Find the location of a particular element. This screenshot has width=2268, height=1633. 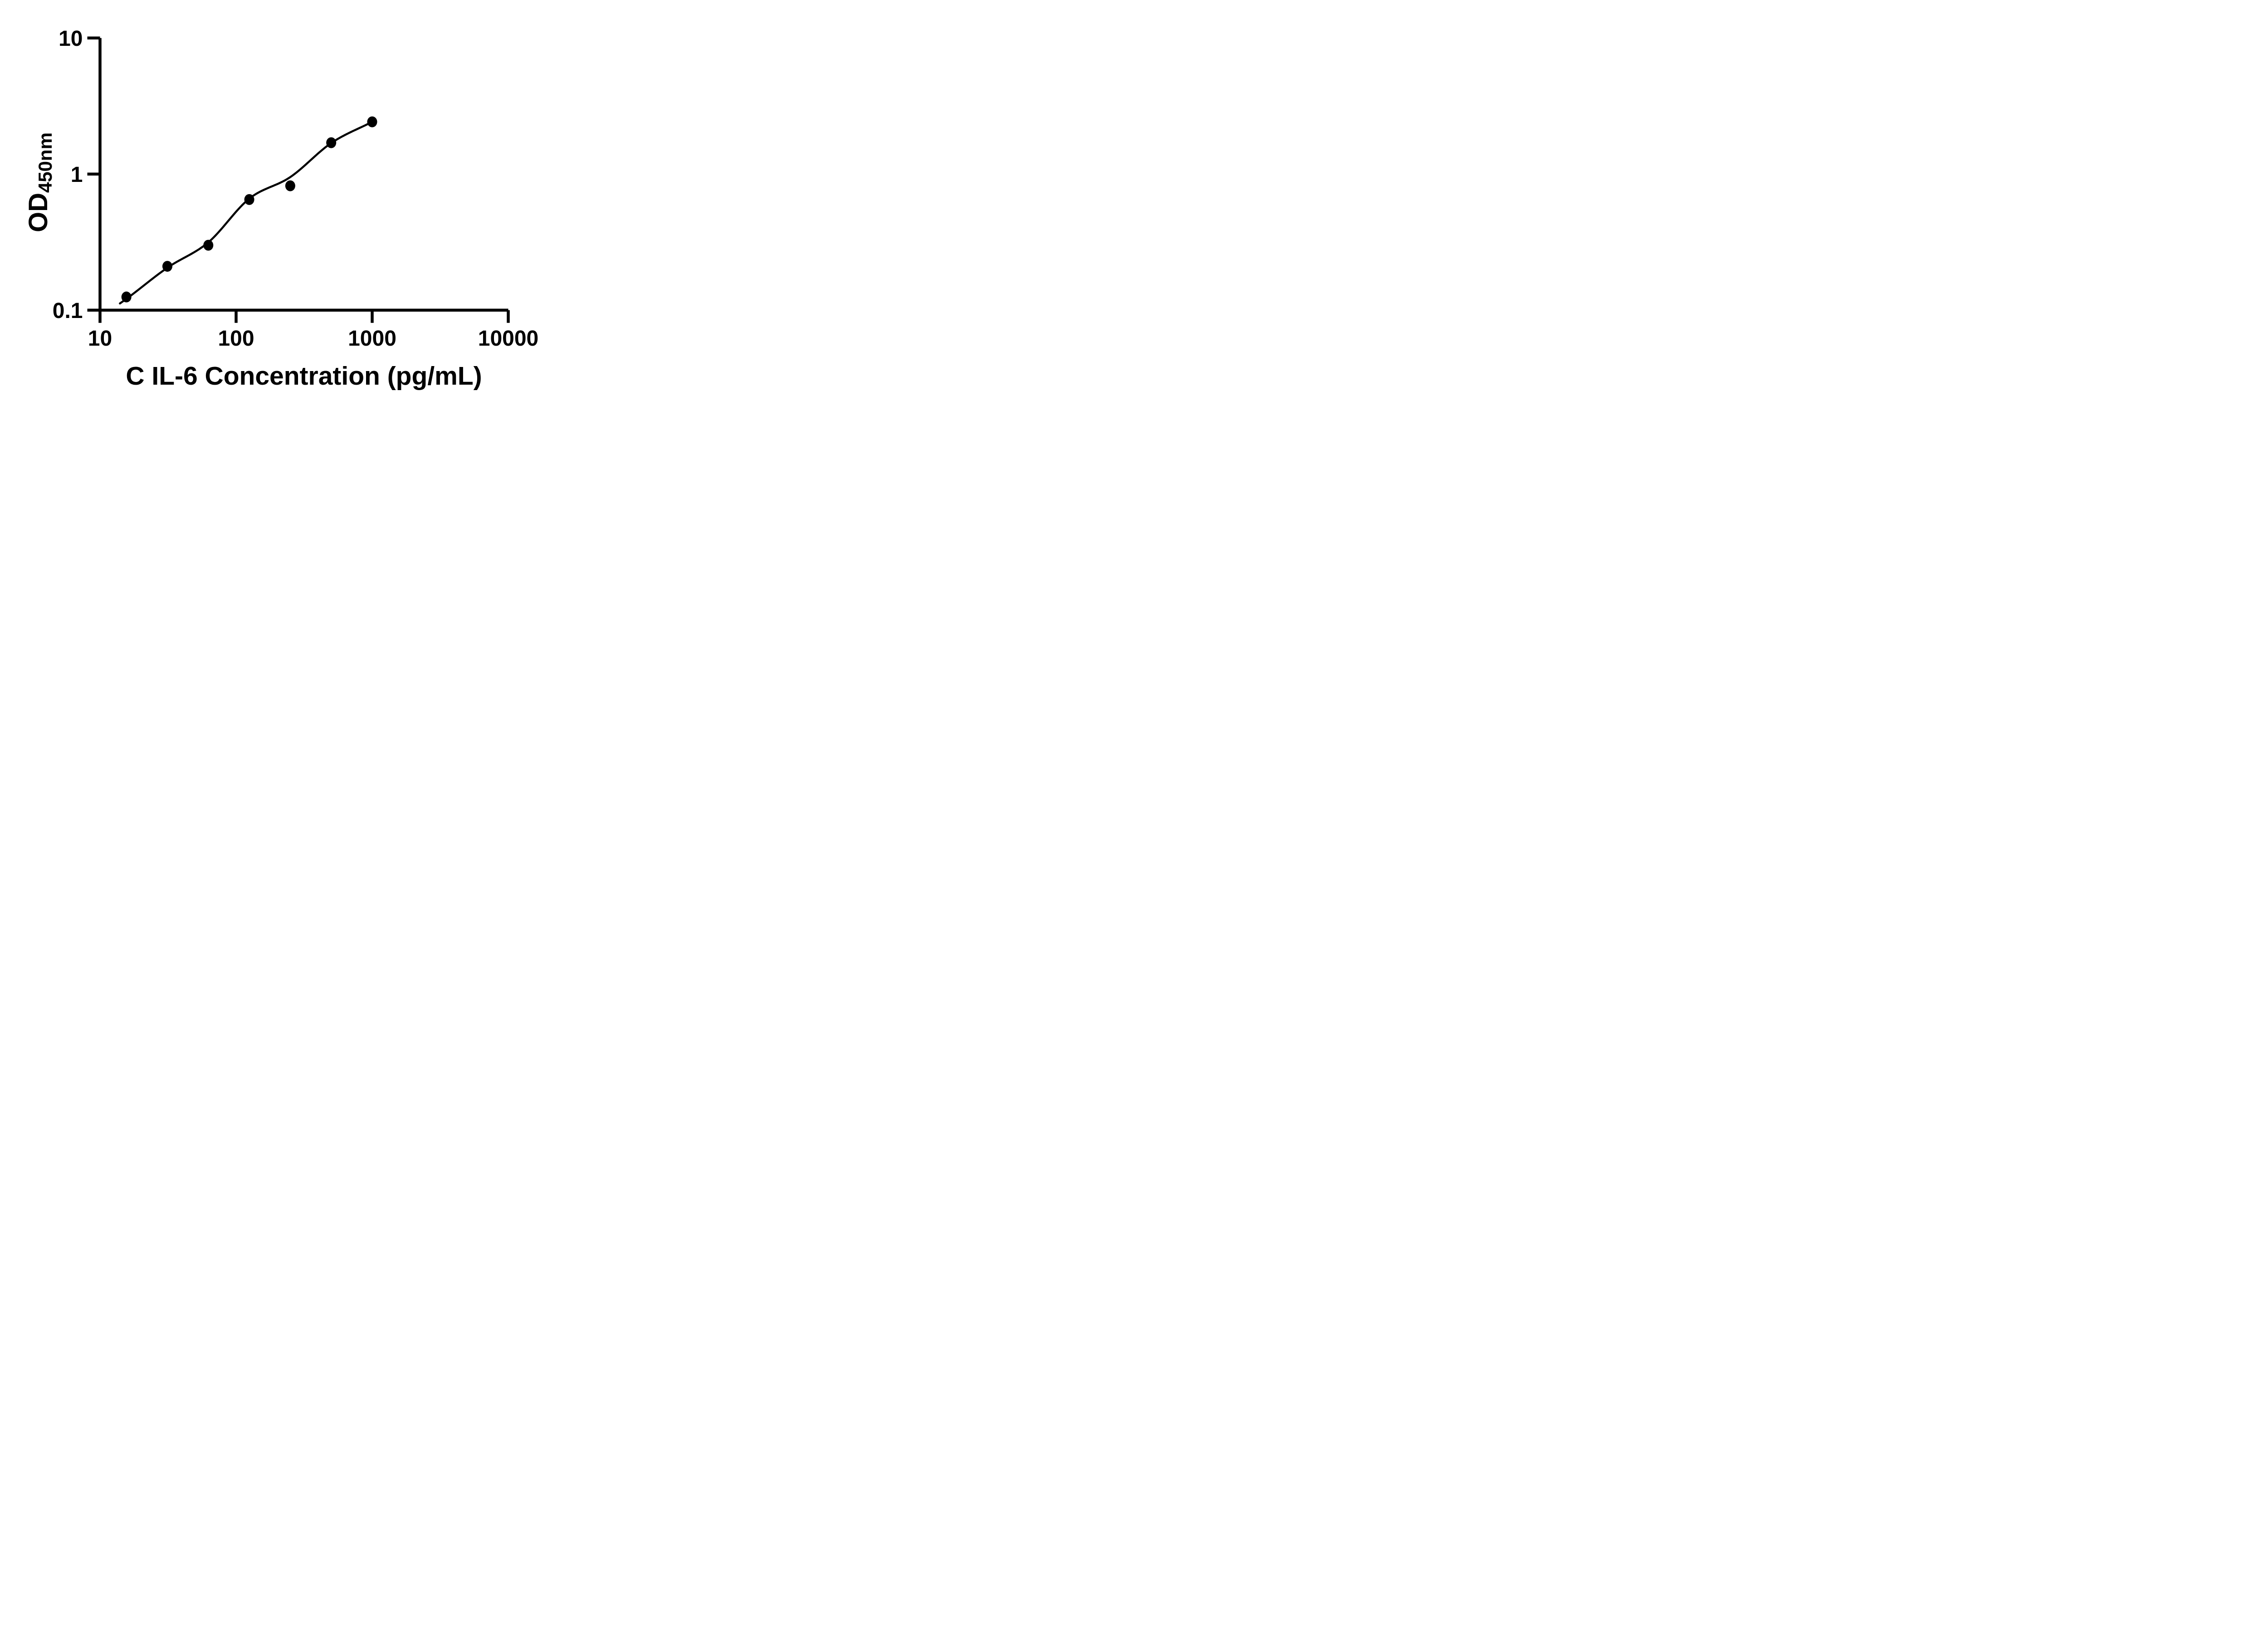

x-tick-label: 10000 is located at coordinates (508, 339).